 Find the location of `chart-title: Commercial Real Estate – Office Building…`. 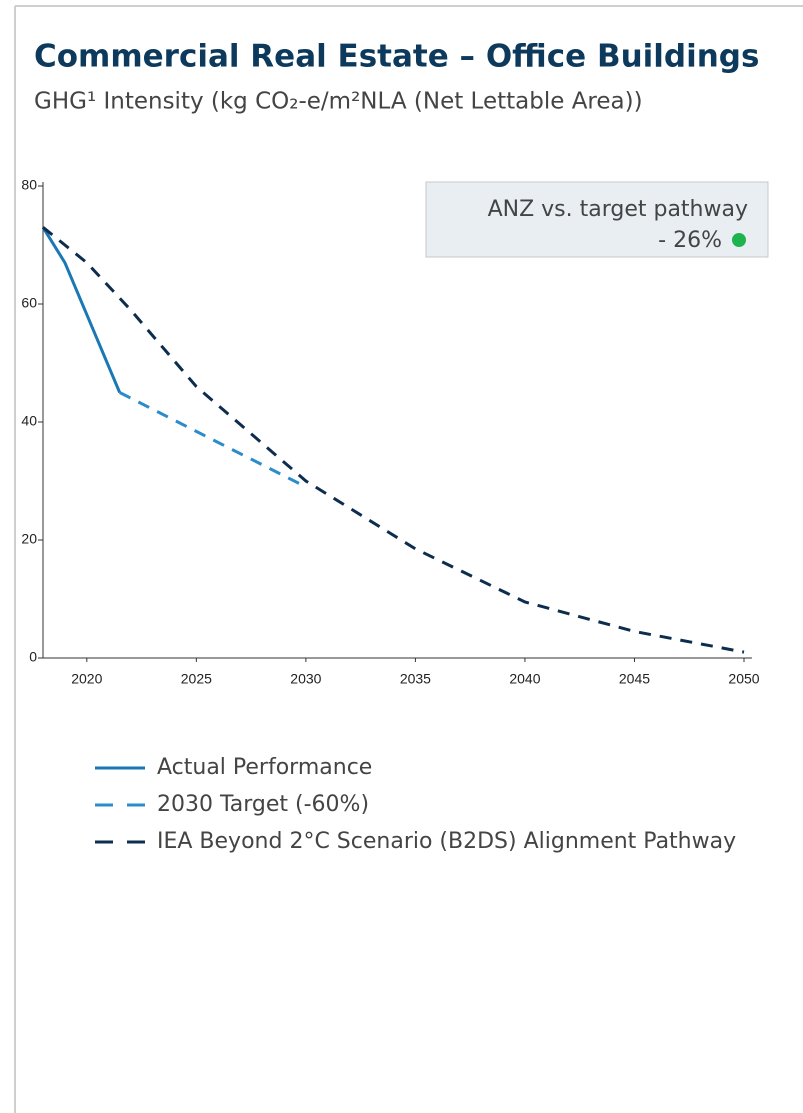

chart-title: Commercial Real Estate – Office Building… is located at coordinates (396, 57).